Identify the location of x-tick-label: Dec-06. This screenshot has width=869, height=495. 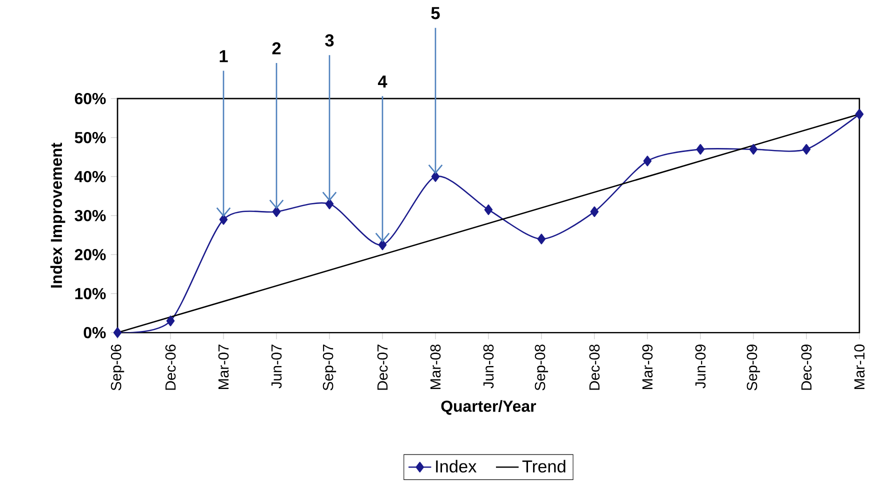
(170, 367).